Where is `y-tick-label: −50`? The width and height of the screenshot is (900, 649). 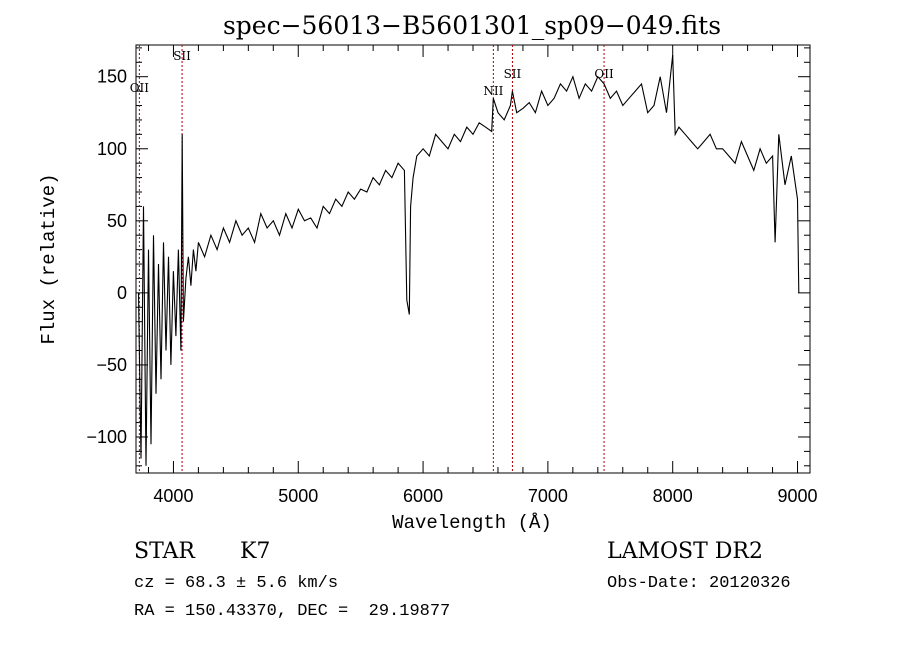 y-tick-label: −50 is located at coordinates (111, 365).